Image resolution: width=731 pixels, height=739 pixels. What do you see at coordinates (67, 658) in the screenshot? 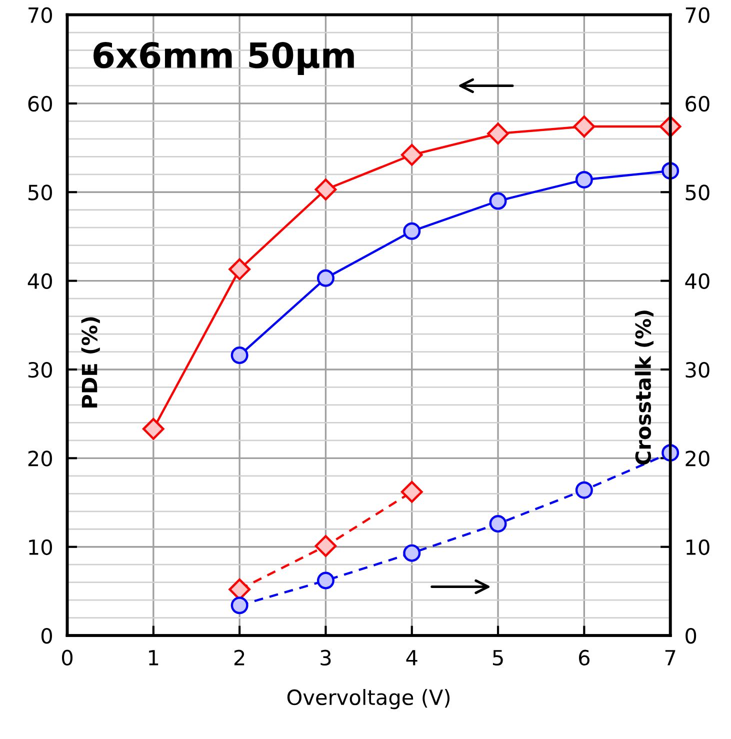
I see `x-tick-label: 0` at bounding box center [67, 658].